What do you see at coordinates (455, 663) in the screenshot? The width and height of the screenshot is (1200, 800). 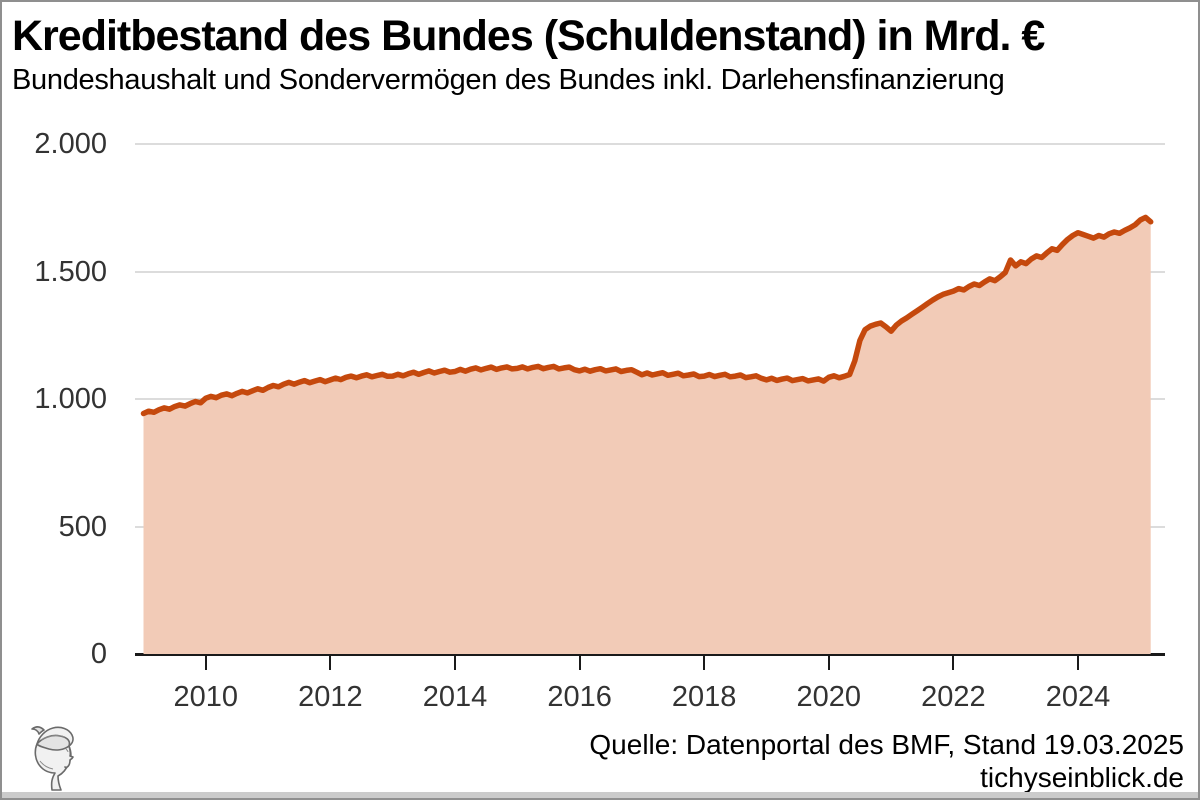 I see `x-axis-tick-2014` at bounding box center [455, 663].